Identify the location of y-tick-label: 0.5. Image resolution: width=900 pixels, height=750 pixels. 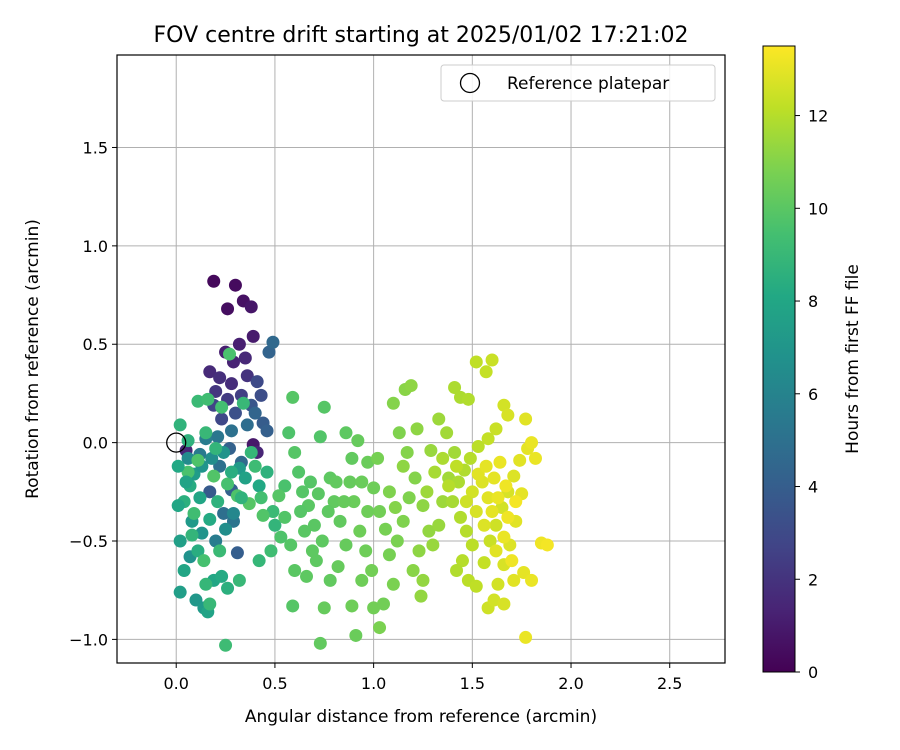
(95, 344).